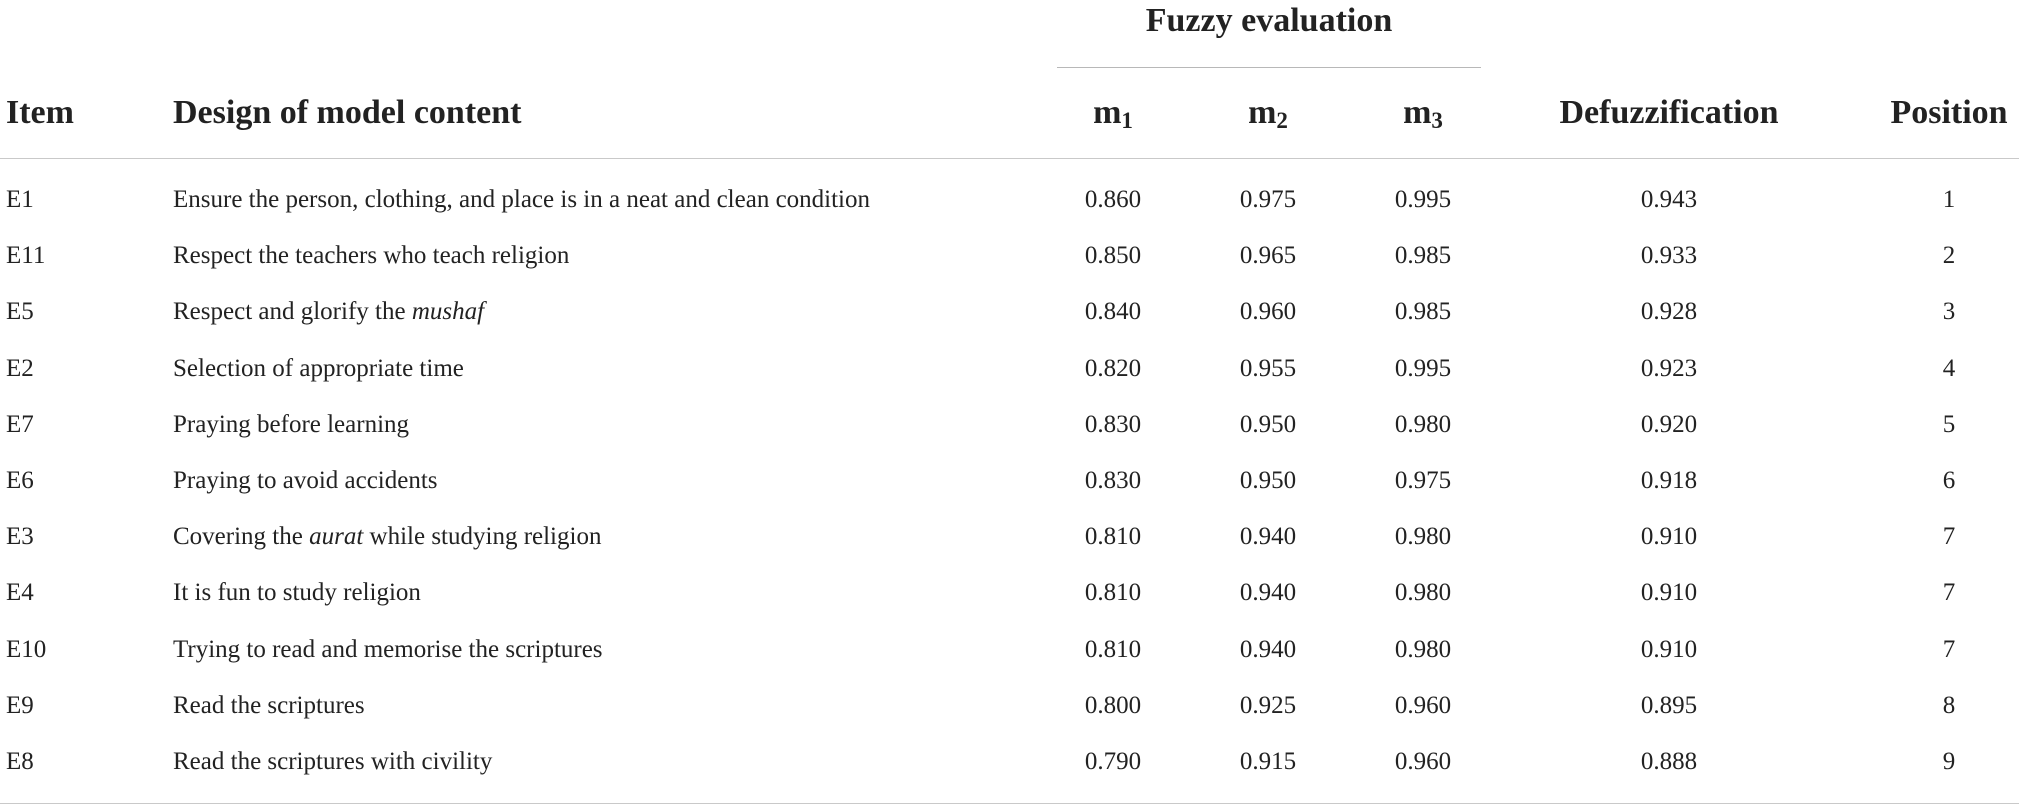 The image size is (2019, 809). Describe the element at coordinates (20, 592) in the screenshot. I see `item-cell: E4` at that location.